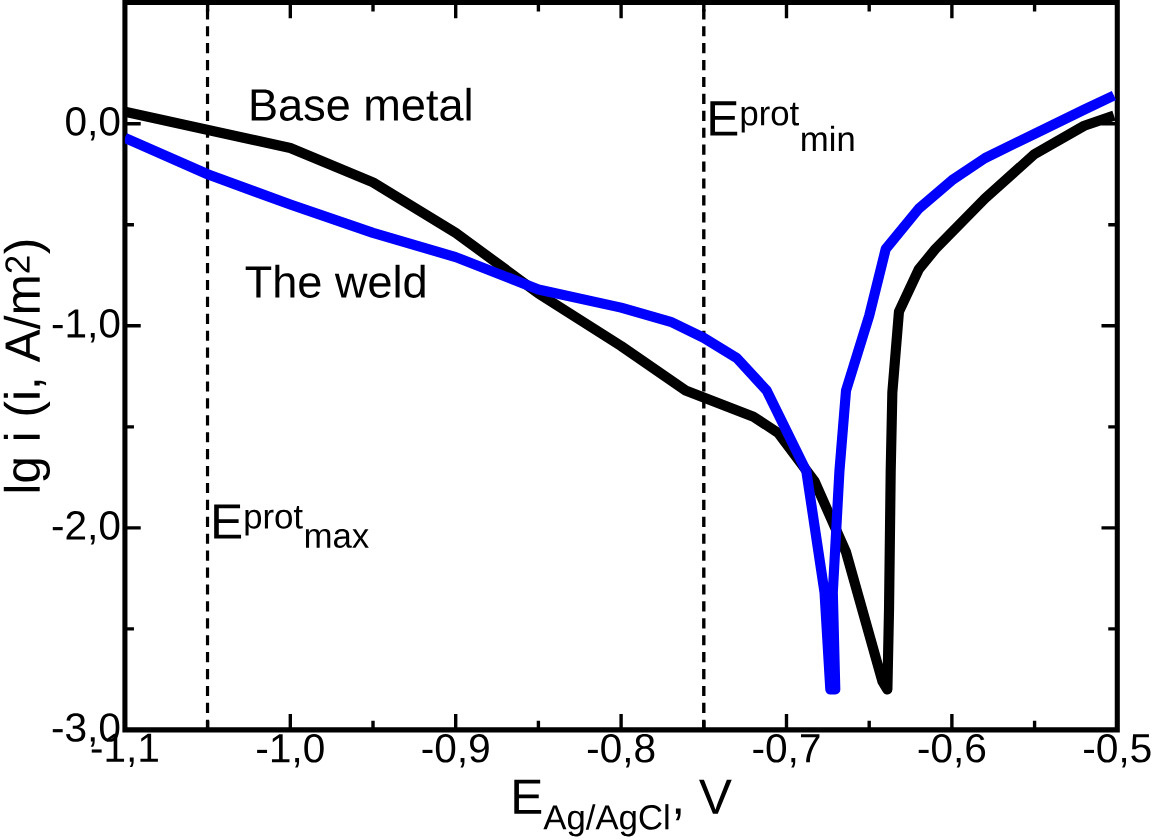 Image resolution: width=1156 pixels, height=840 pixels. Describe the element at coordinates (290, 750) in the screenshot. I see `x-tick-label: -1,0` at that location.